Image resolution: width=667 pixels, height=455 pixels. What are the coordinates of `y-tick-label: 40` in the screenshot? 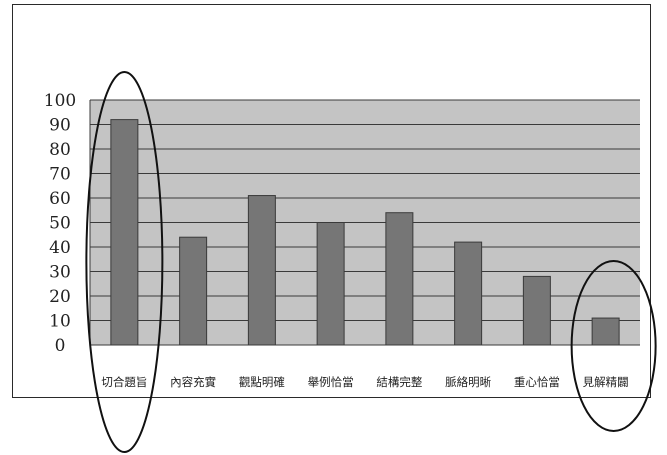 It's located at (60, 248).